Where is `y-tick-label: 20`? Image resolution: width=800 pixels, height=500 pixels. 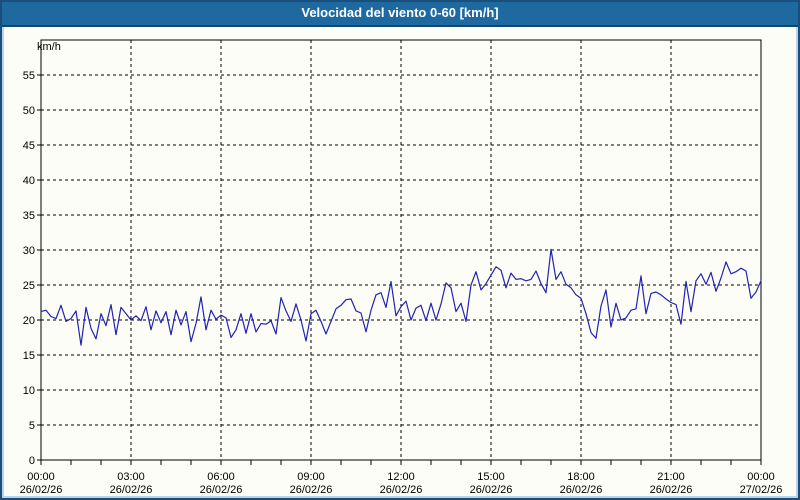
y-tick-label: 20 is located at coordinates (29, 321).